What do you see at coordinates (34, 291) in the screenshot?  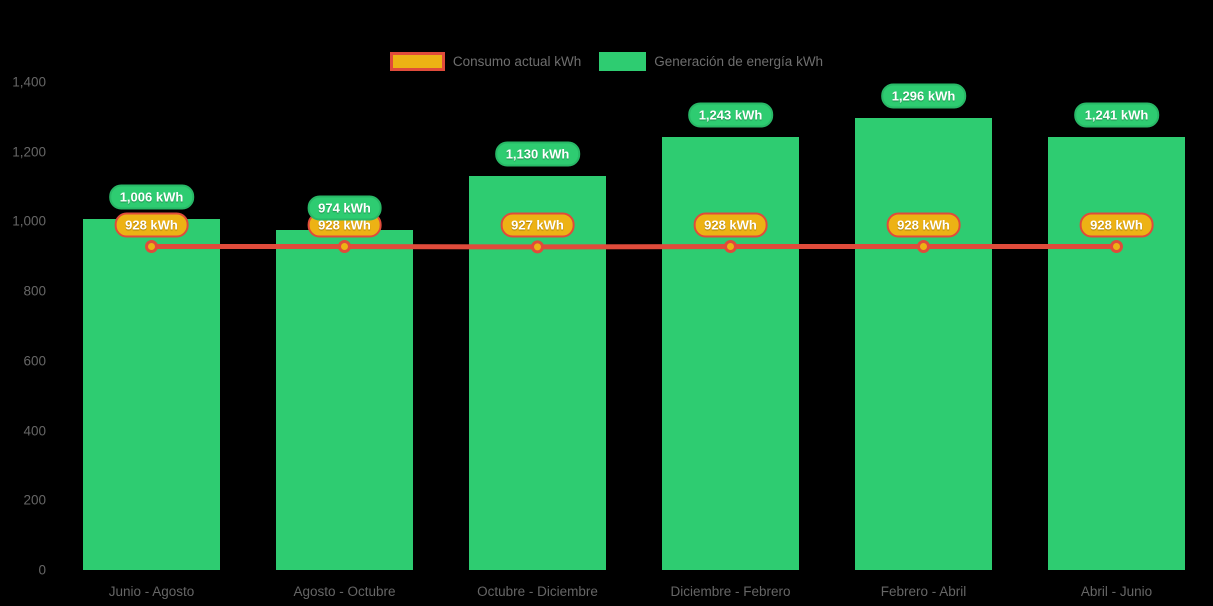 I see `y-axis-tick-label: 800` at bounding box center [34, 291].